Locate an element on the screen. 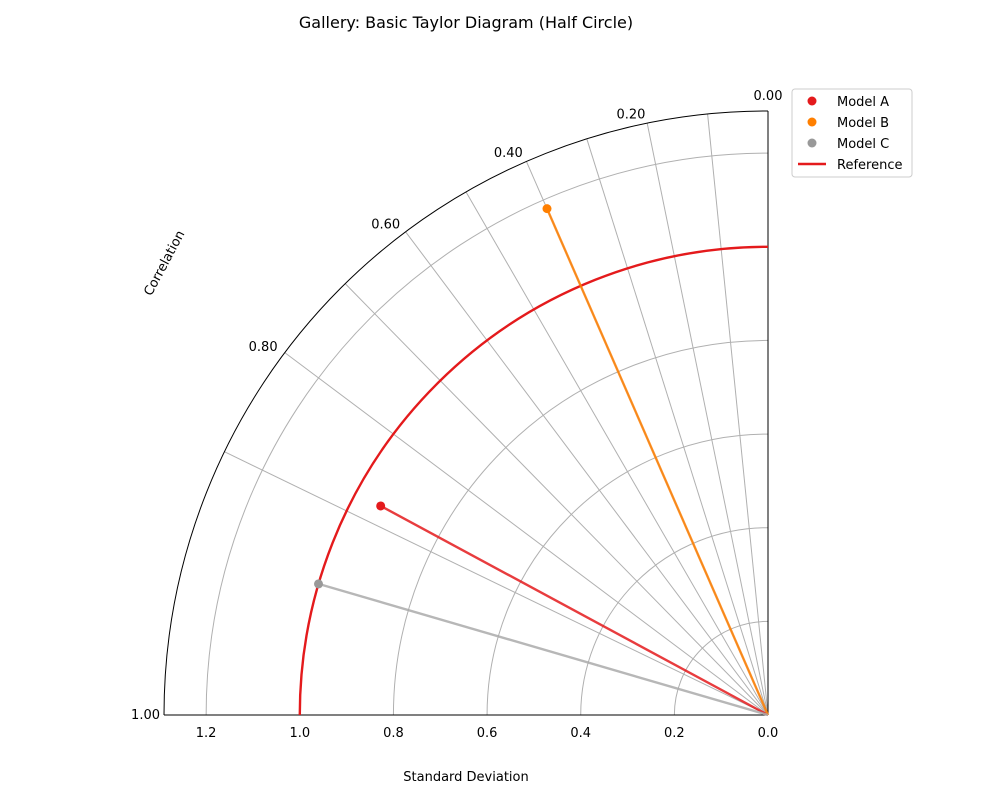 The width and height of the screenshot is (1000, 800). series-line-model-b is located at coordinates (657, 462).